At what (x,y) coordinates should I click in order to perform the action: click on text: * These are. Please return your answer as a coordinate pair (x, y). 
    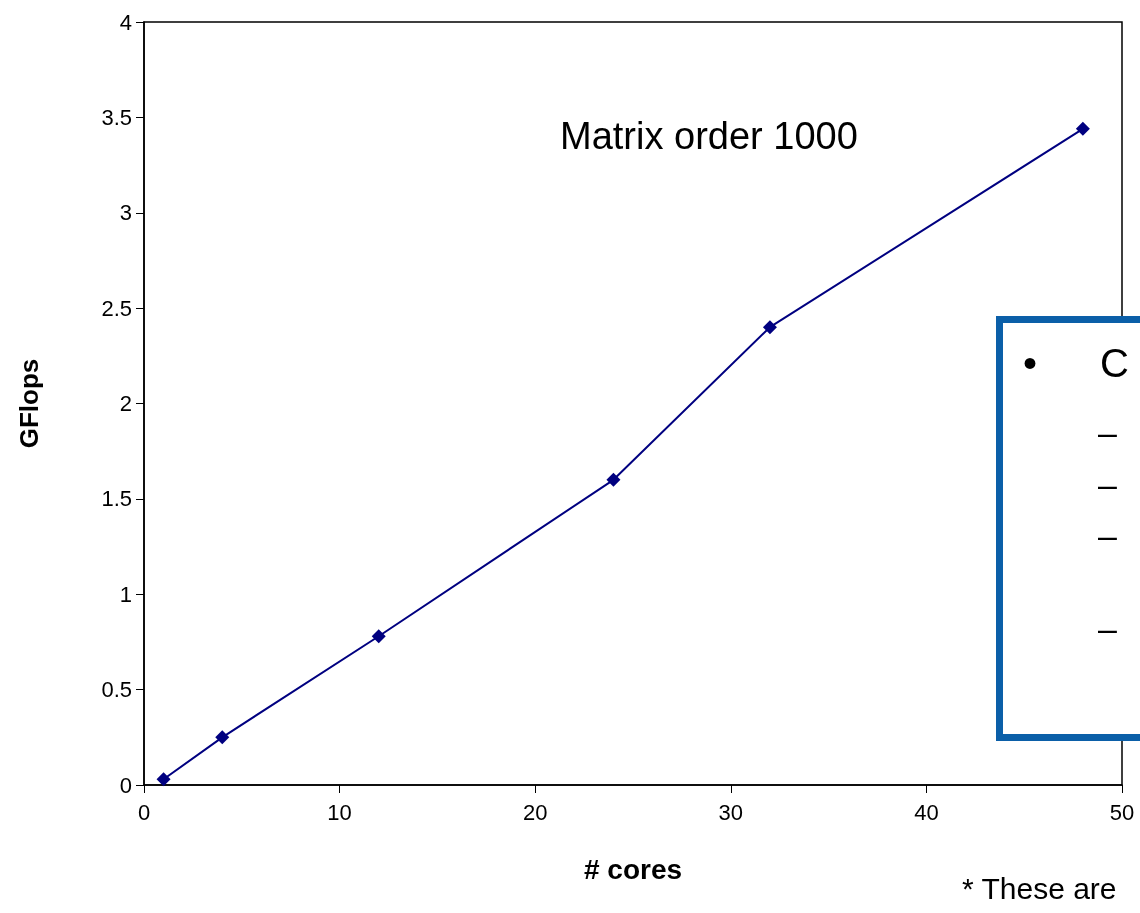
    Looking at the image, I should click on (1039, 888).